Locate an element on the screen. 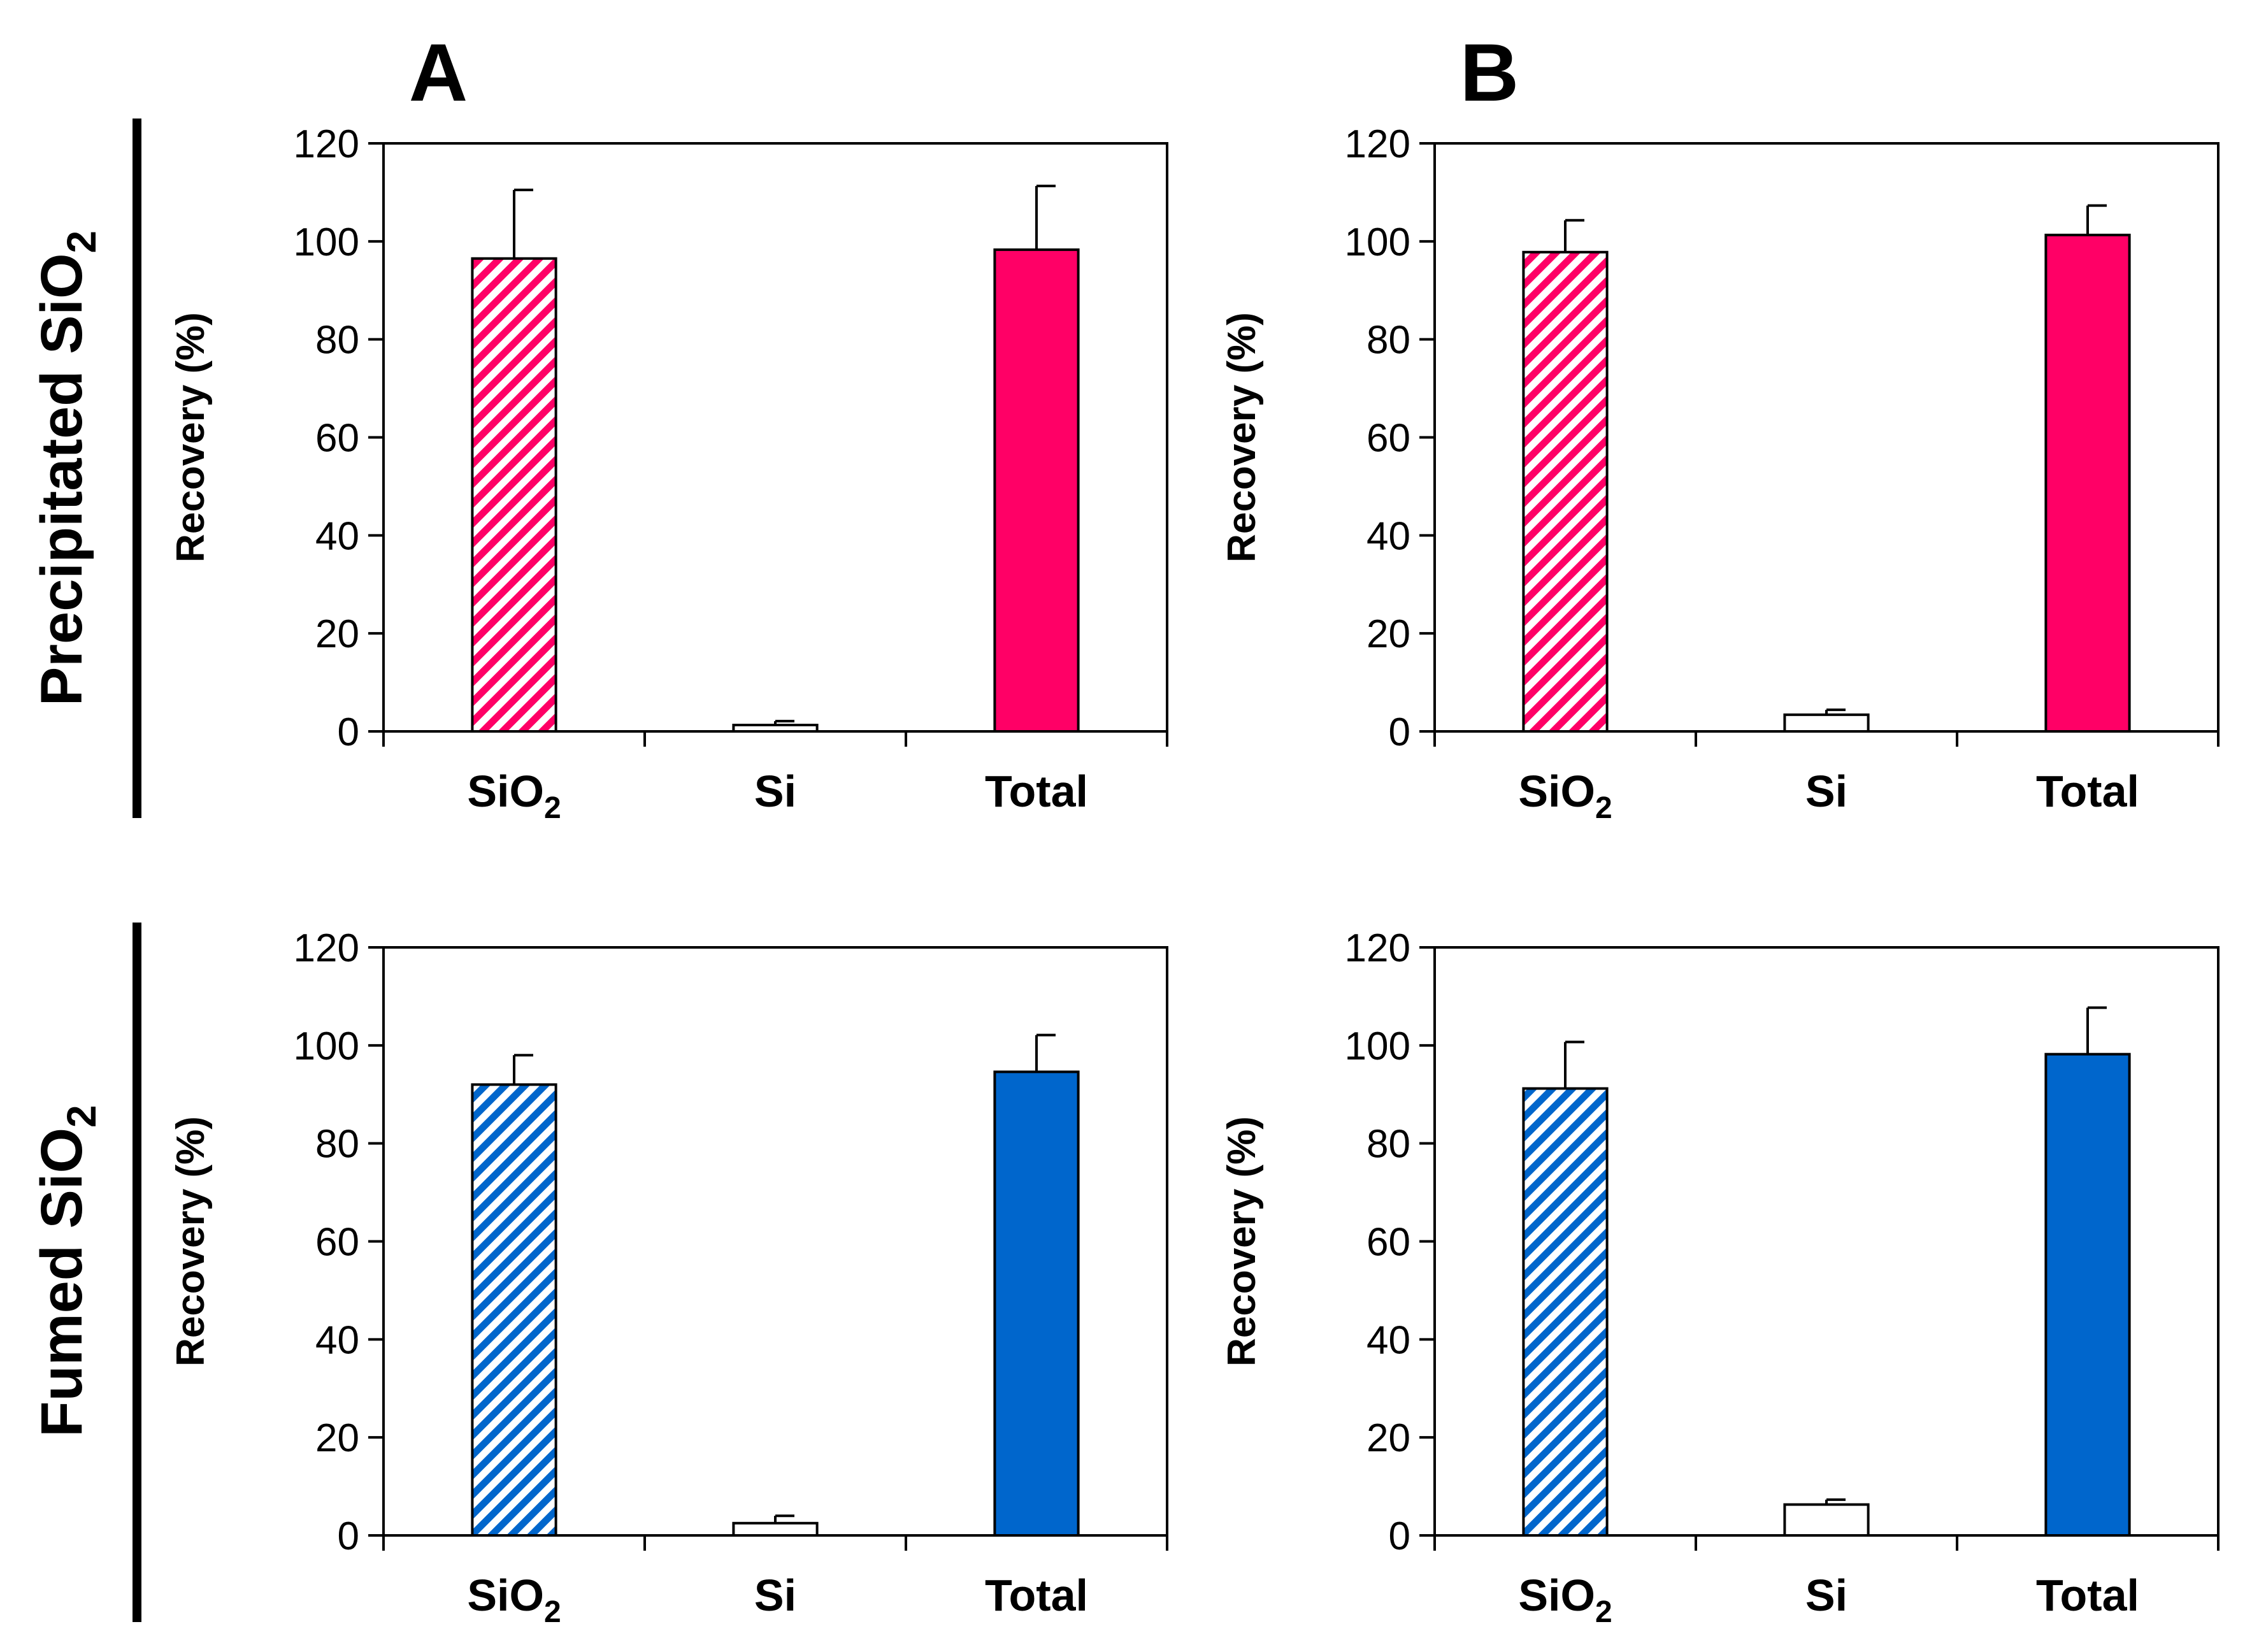 The height and width of the screenshot is (1652, 2245). row-label-fumed: Fumed SiO2 is located at coordinates (66, 1271).